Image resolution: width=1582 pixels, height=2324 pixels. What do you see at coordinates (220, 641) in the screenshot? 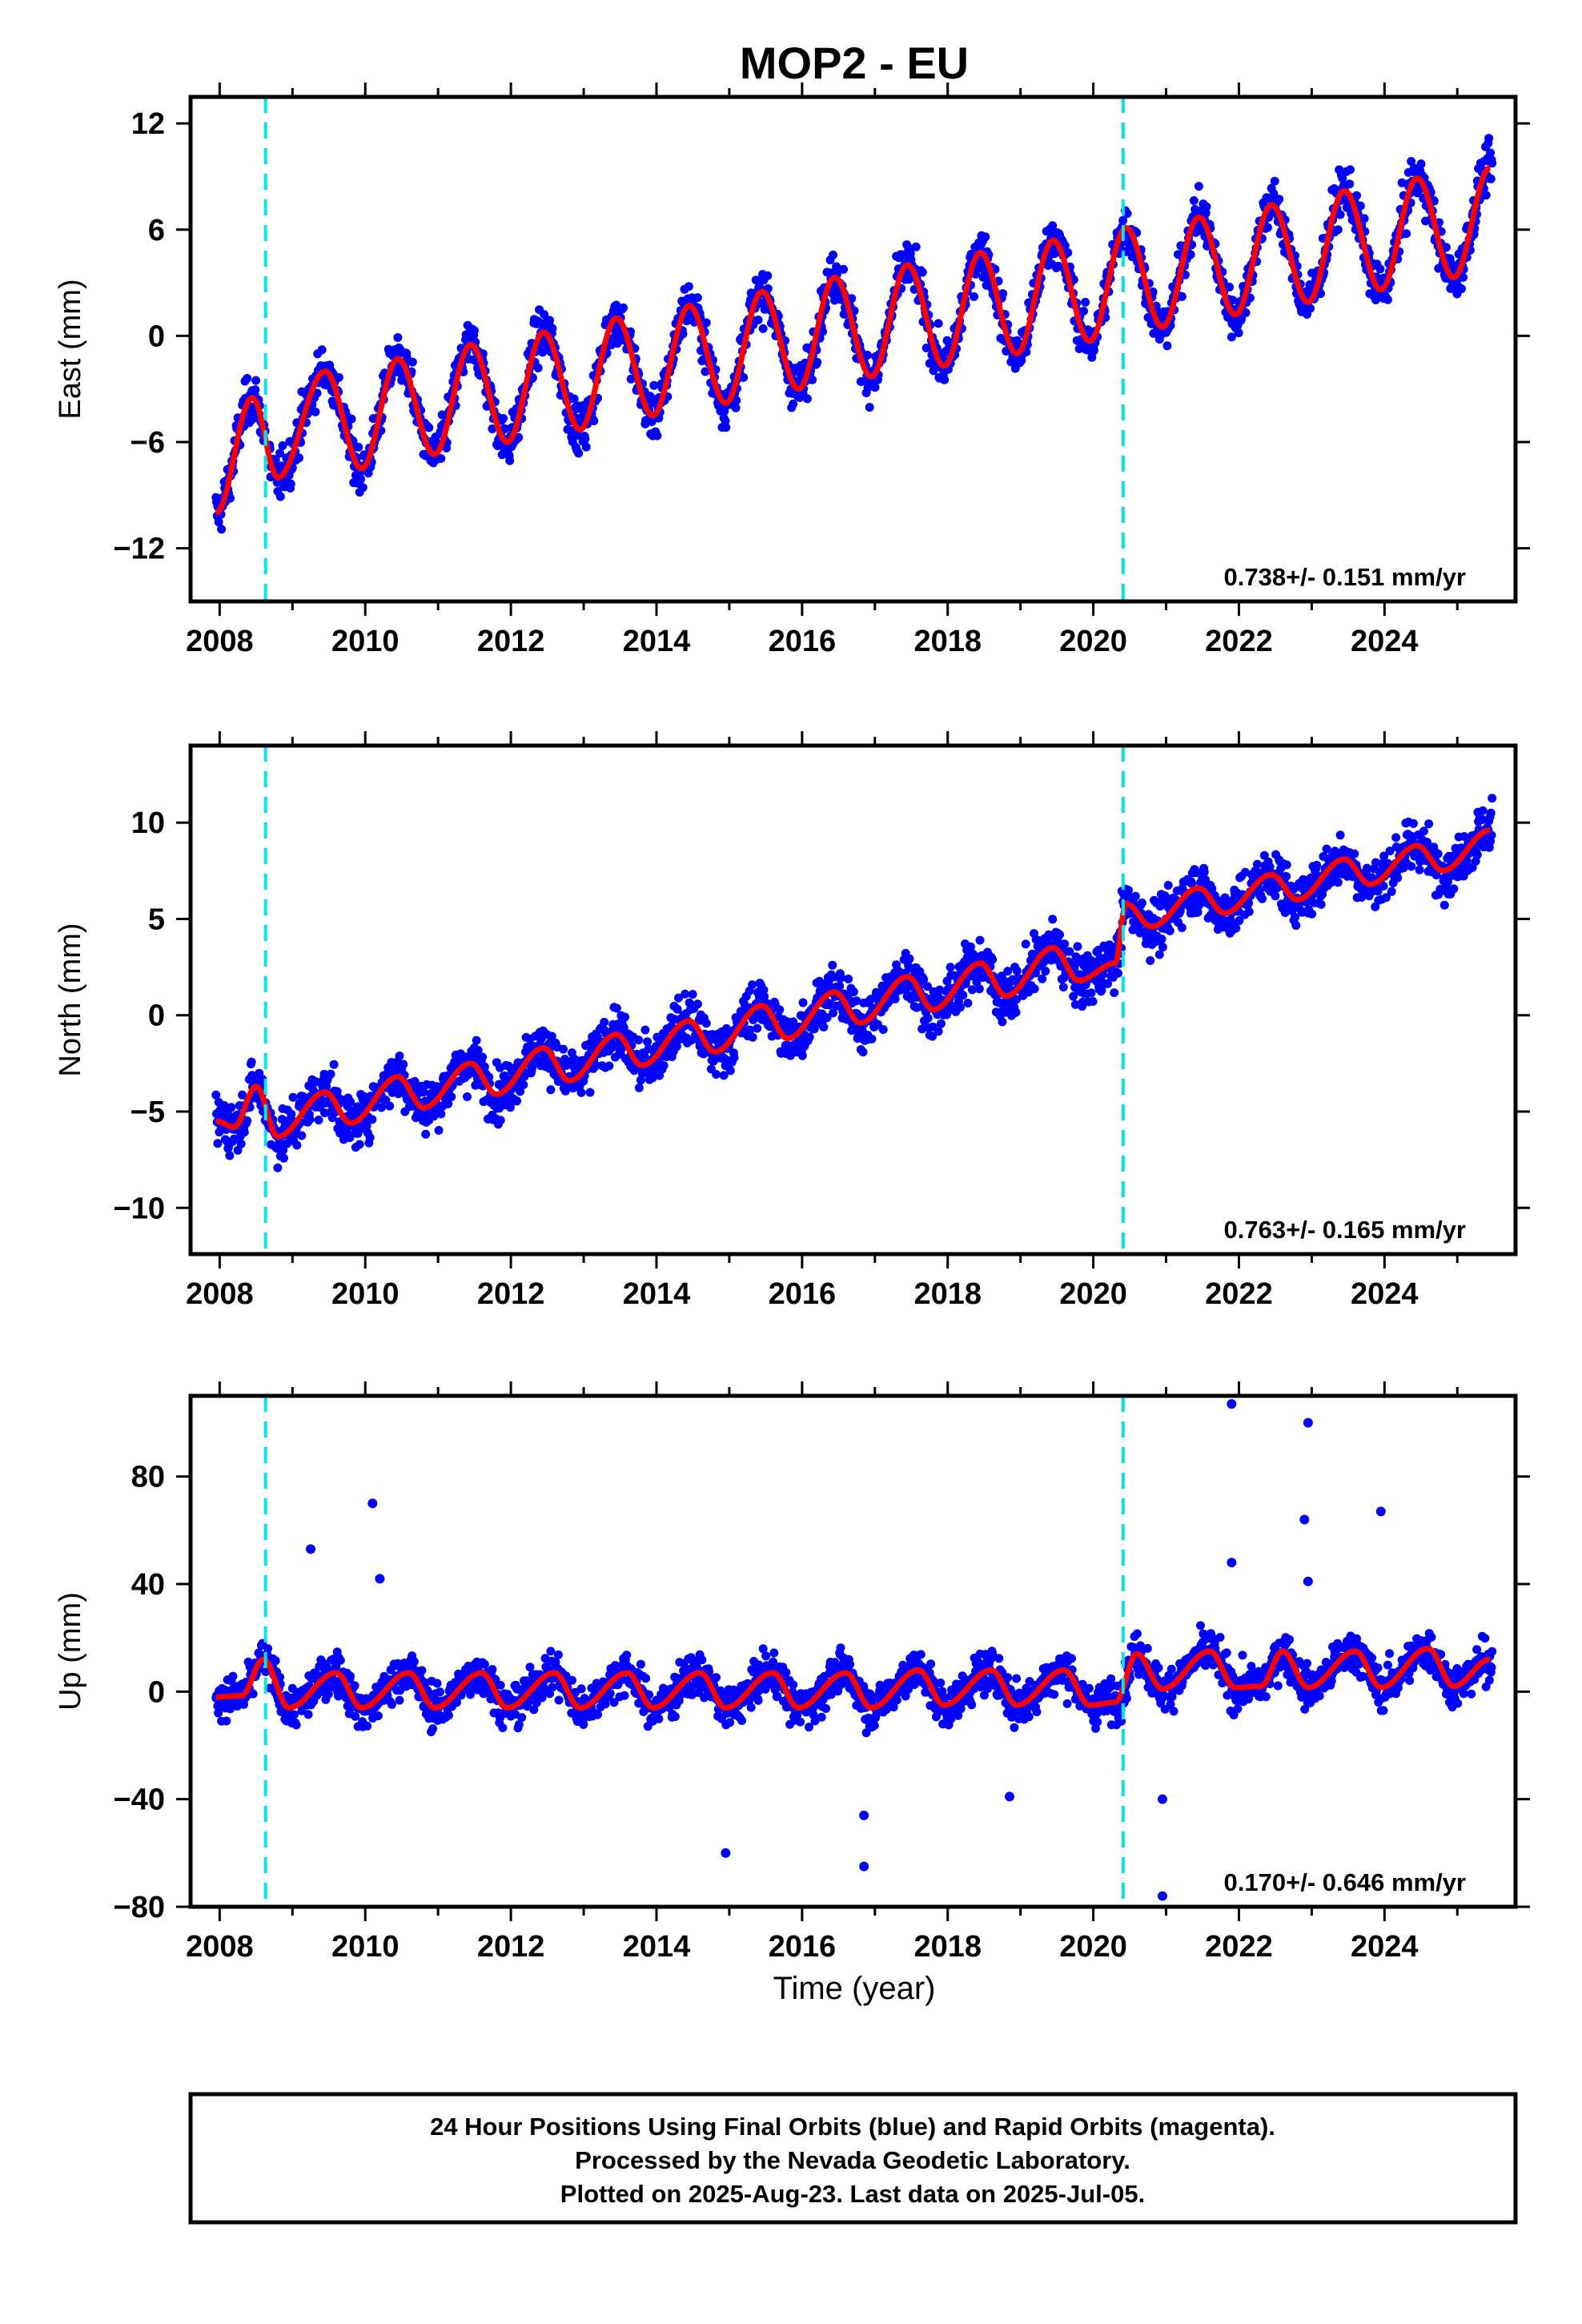
I see `x-tick-label: 2008` at bounding box center [220, 641].